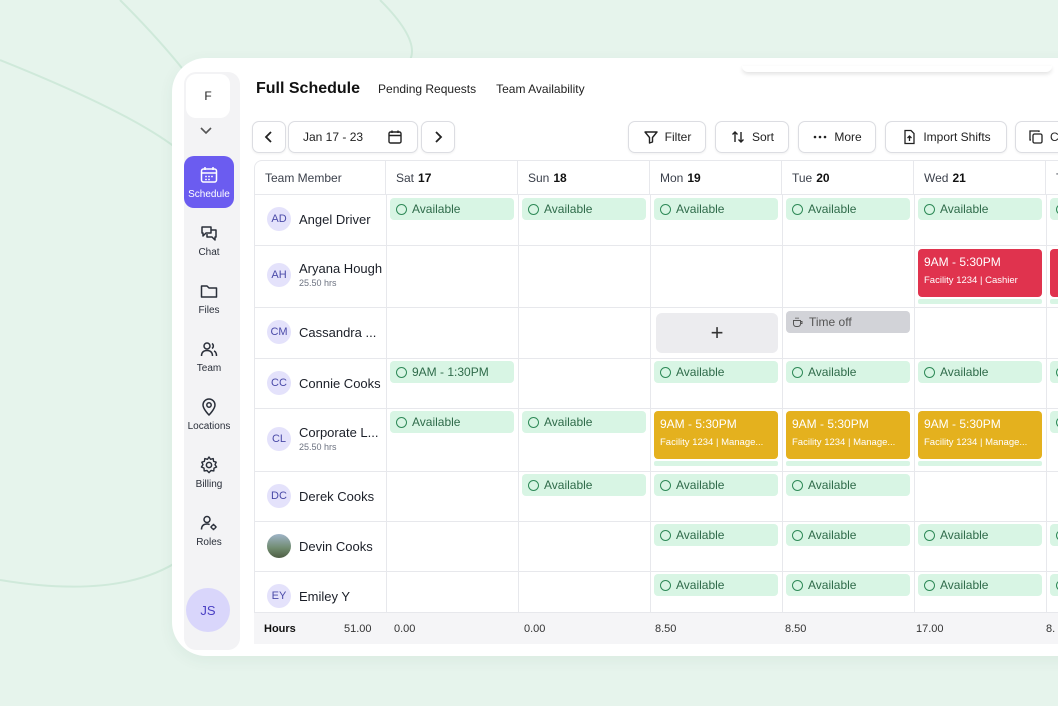 The image size is (1058, 706). What do you see at coordinates (971, 280) in the screenshot?
I see `shift-detail: Facility 1234 | Cashier` at bounding box center [971, 280].